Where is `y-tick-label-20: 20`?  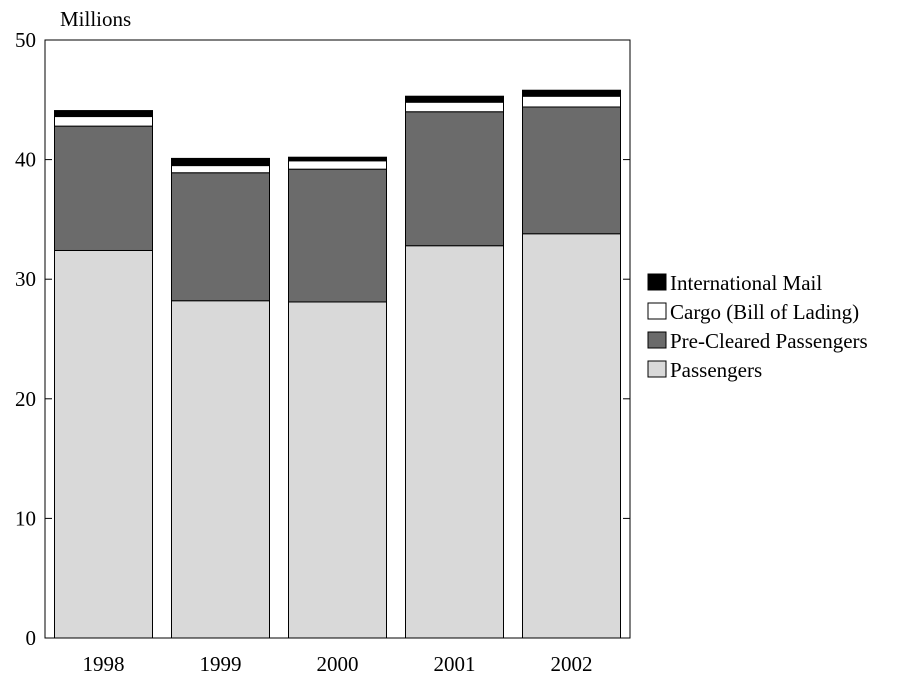
y-tick-label-20: 20 is located at coordinates (25, 399).